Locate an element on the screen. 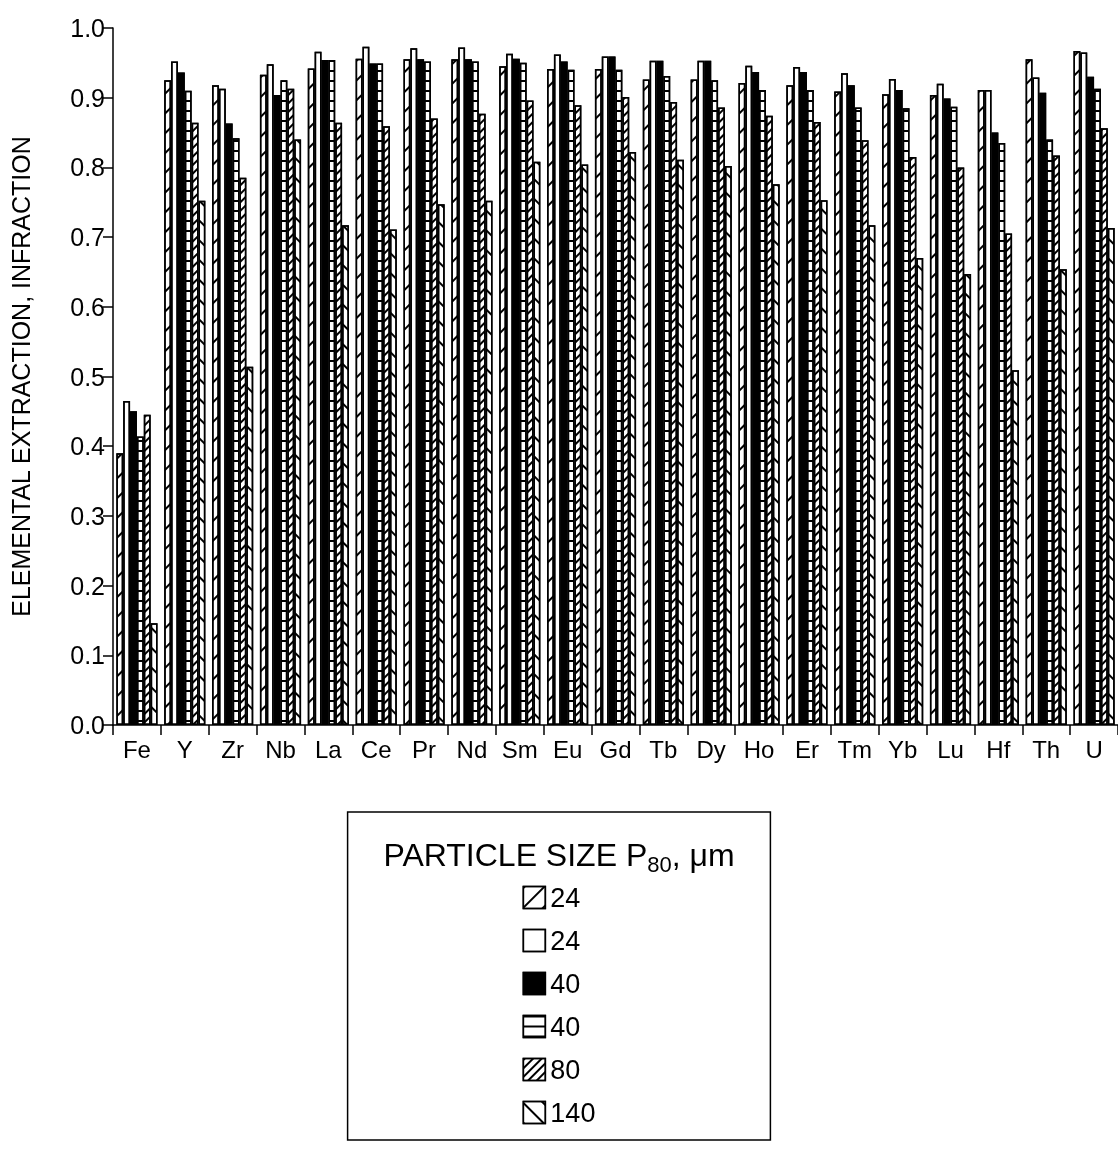 The image size is (1118, 1171). y-tick-label: 0.0 is located at coordinates (87, 725).